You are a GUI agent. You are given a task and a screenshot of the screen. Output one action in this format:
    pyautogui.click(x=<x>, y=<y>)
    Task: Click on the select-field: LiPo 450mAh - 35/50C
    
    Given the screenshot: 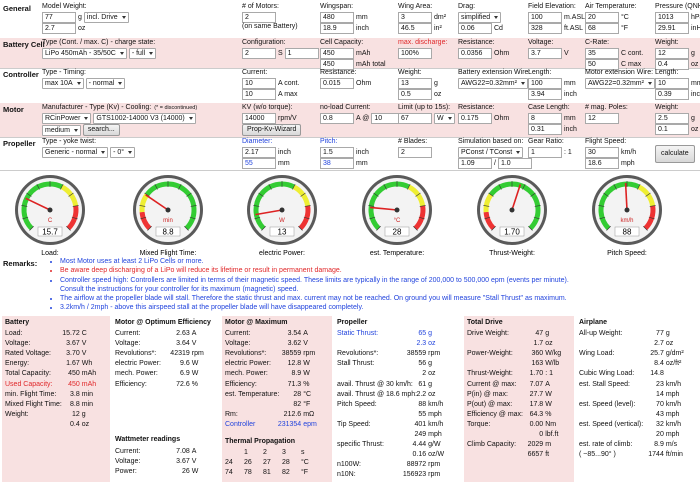 What is the action you would take?
    pyautogui.click(x=84, y=53)
    